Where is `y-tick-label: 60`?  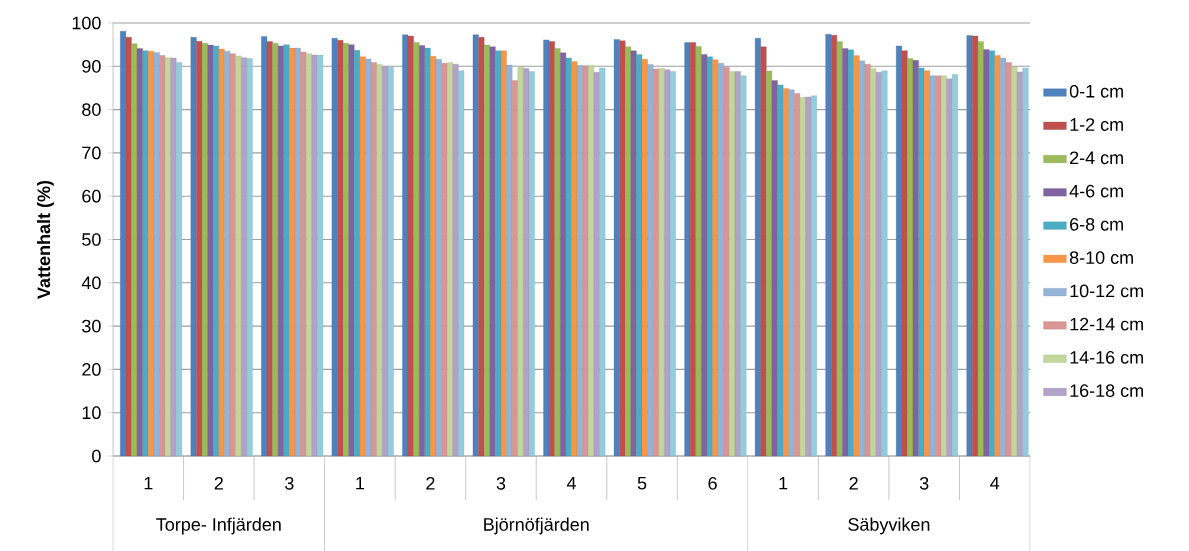
y-tick-label: 60 is located at coordinates (91, 196).